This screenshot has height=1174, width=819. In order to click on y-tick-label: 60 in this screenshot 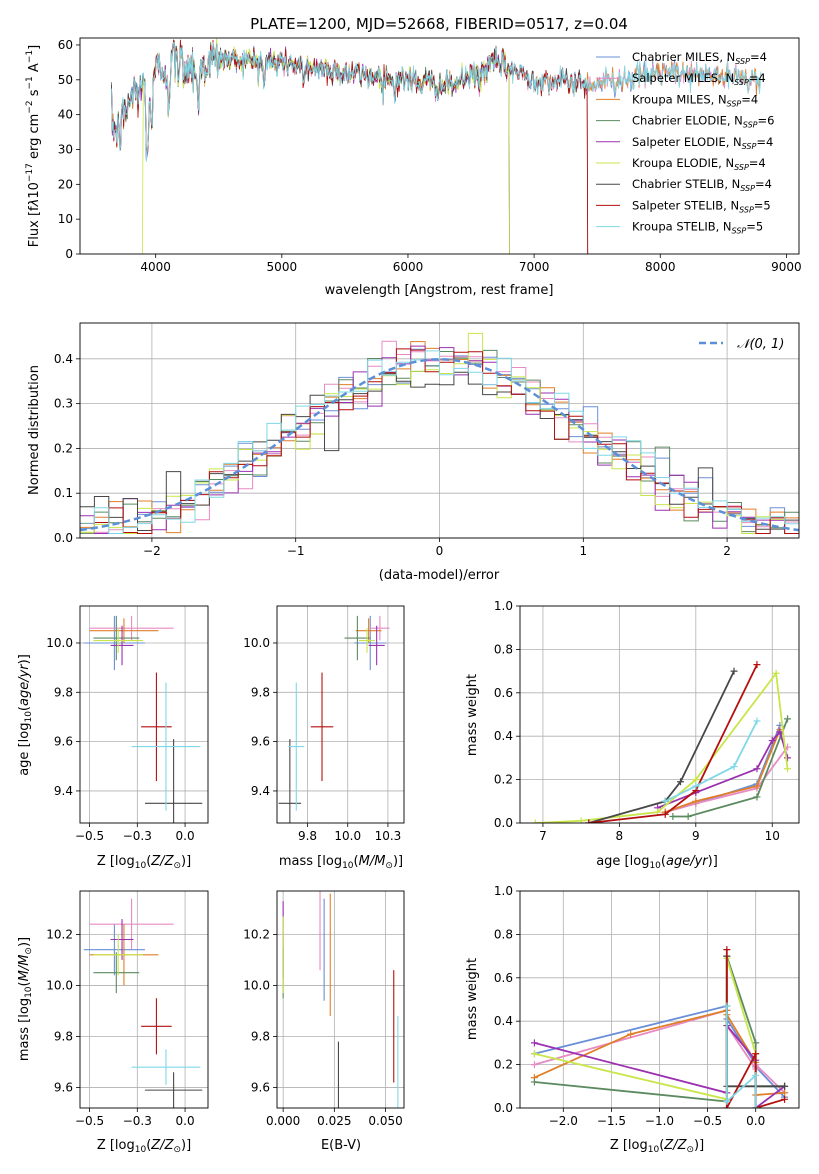, I will do `click(65, 45)`.